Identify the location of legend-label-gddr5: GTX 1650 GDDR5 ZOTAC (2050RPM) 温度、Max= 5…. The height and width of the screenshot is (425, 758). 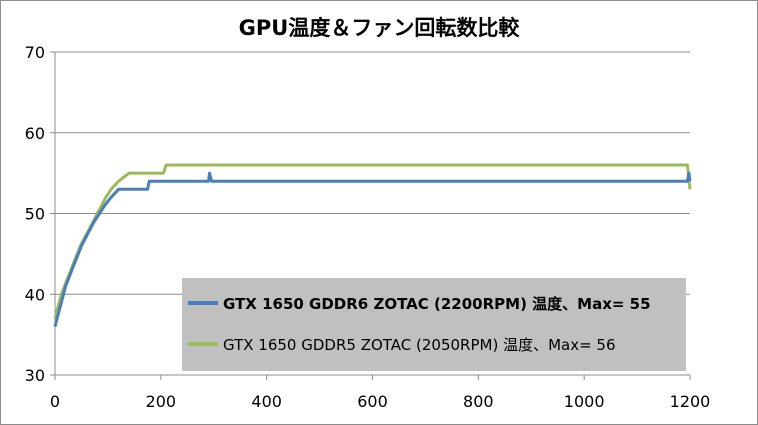
(419, 344).